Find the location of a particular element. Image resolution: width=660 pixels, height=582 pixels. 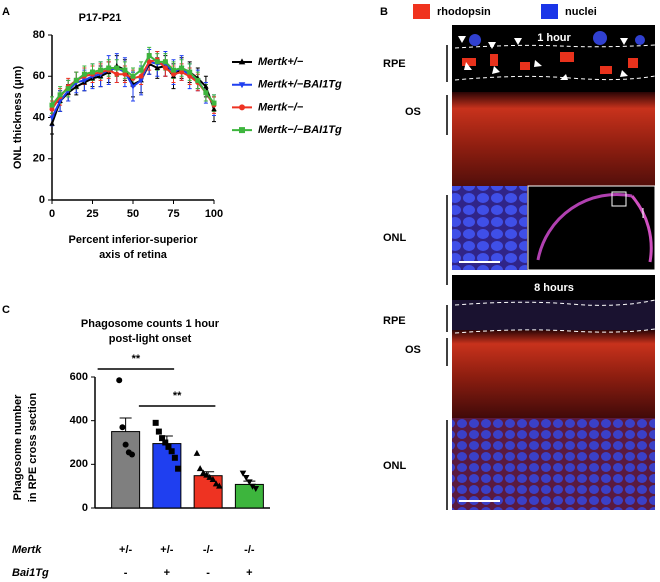

significance-label: ** is located at coordinates (177, 396).